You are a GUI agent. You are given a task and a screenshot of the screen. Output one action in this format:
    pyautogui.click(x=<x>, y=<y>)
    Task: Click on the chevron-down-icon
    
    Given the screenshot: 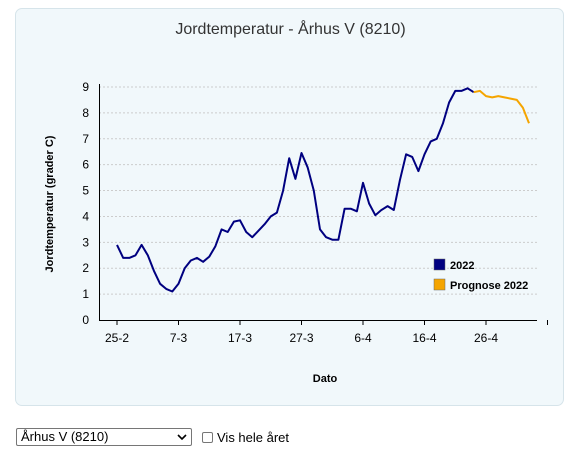 What is the action you would take?
    pyautogui.click(x=182, y=437)
    